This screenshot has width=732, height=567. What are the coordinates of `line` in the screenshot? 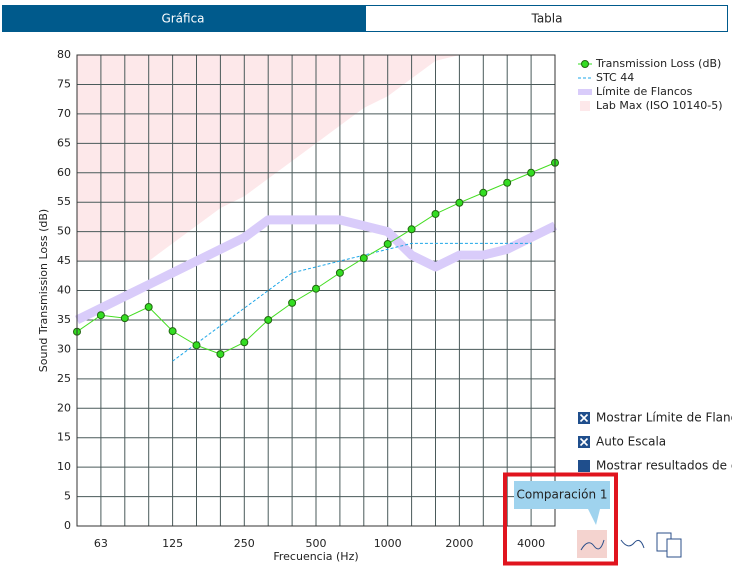 It's located at (352, 302).